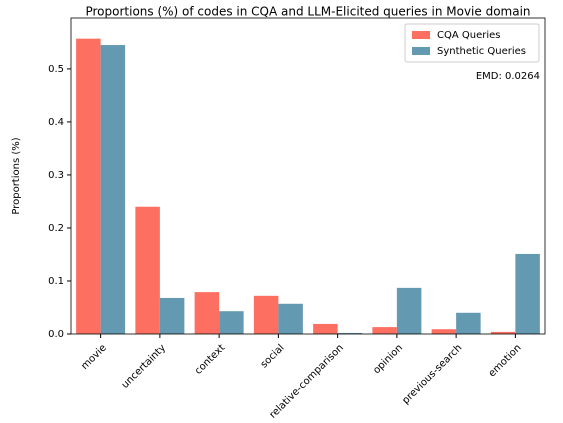 This screenshot has height=423, width=563. I want to click on legend-box, so click(472, 43).